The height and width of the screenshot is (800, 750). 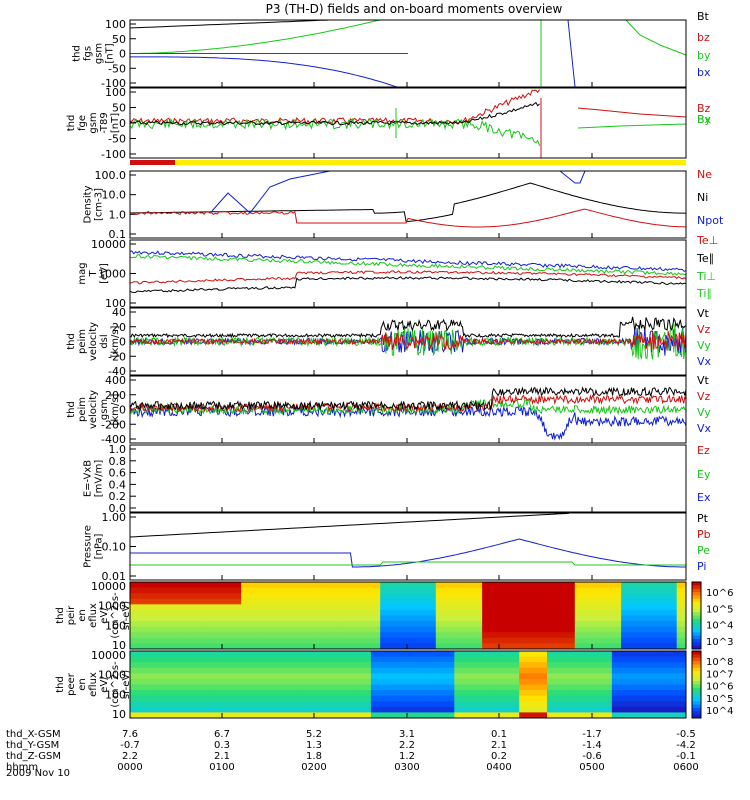 What do you see at coordinates (712, 616) in the screenshot?
I see `colorbar: 10^610^510^410^3` at bounding box center [712, 616].